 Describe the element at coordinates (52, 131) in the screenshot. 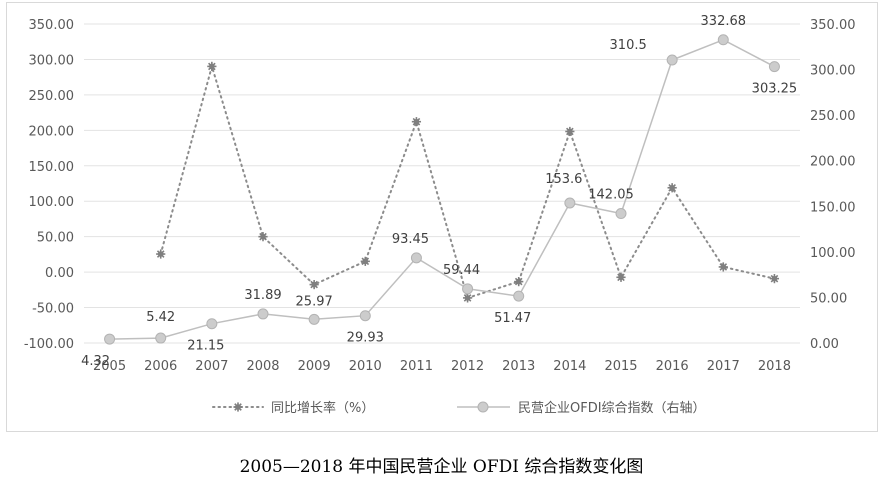

I see `left-axis-tick: 200.00` at that location.